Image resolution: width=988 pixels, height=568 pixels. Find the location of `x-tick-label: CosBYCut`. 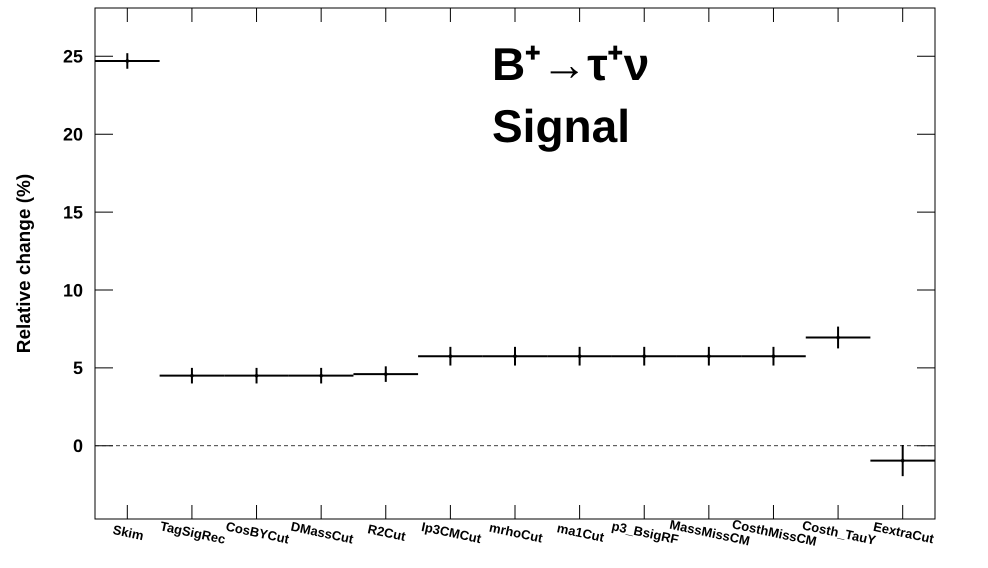

x-tick-label: CosBYCut is located at coordinates (258, 532).